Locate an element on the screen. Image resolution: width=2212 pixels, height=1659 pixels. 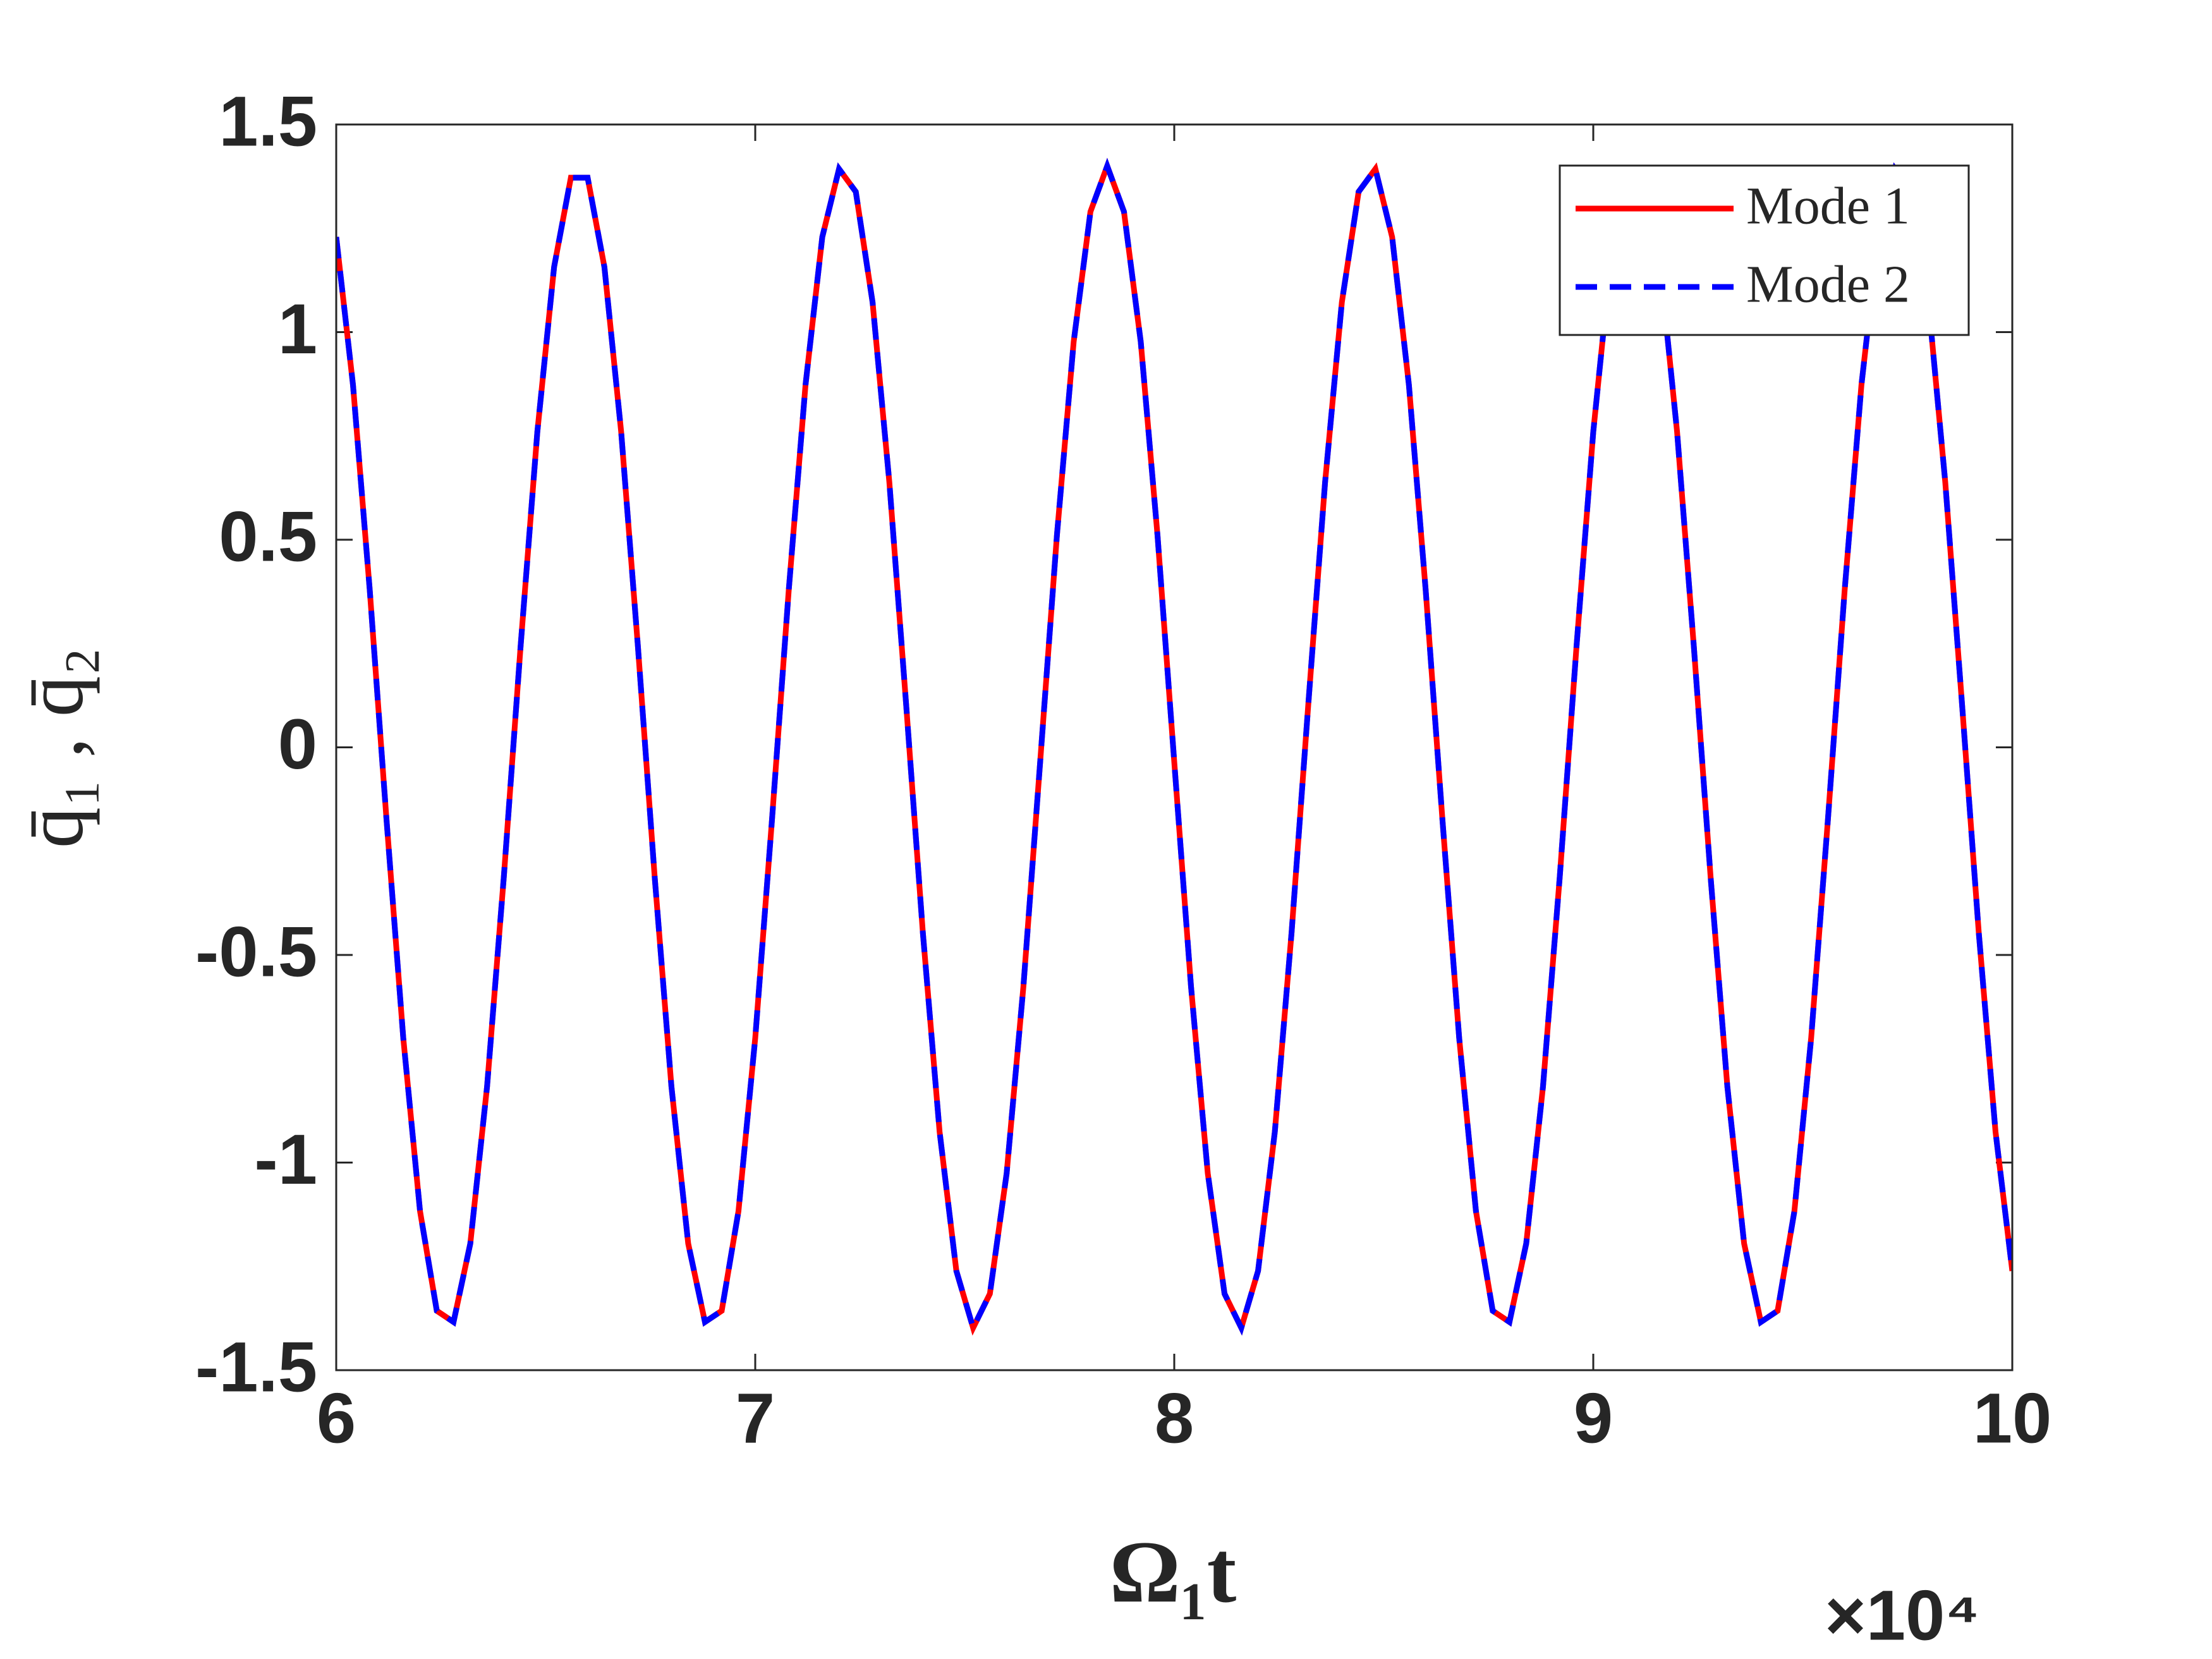
y-tick-label: 1.5 is located at coordinates (268, 121).